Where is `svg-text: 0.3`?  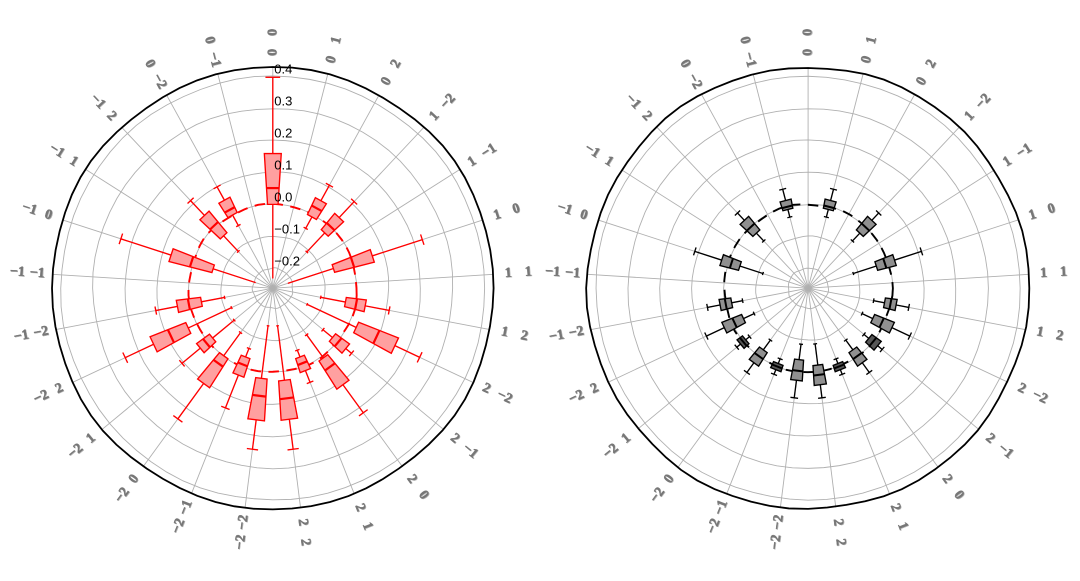
svg-text: 0.3 is located at coordinates (283, 101).